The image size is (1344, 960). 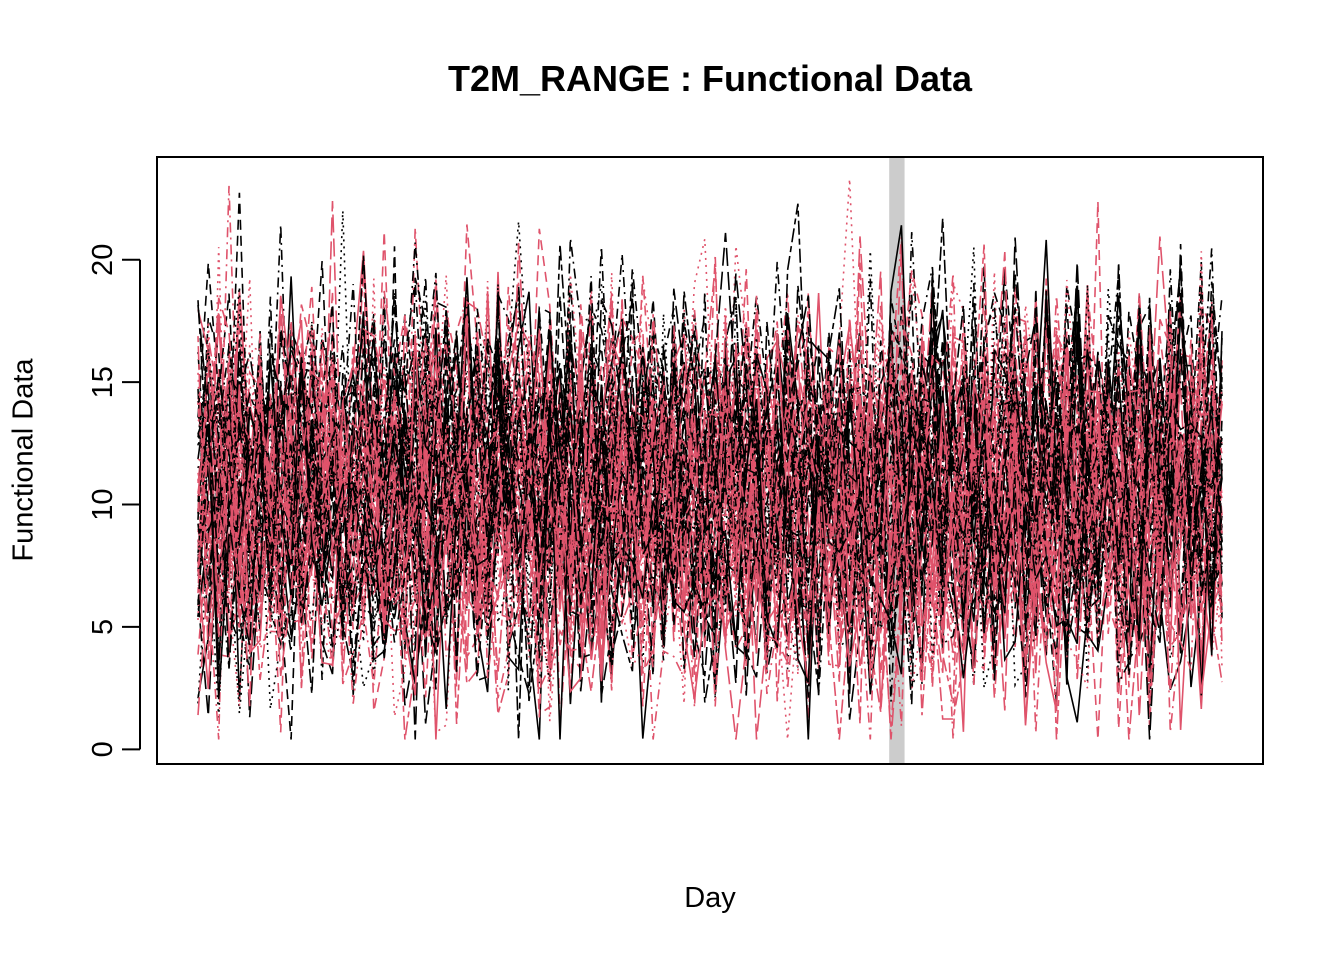 What do you see at coordinates (103, 749) in the screenshot?
I see `y-tick-label: 0` at bounding box center [103, 749].